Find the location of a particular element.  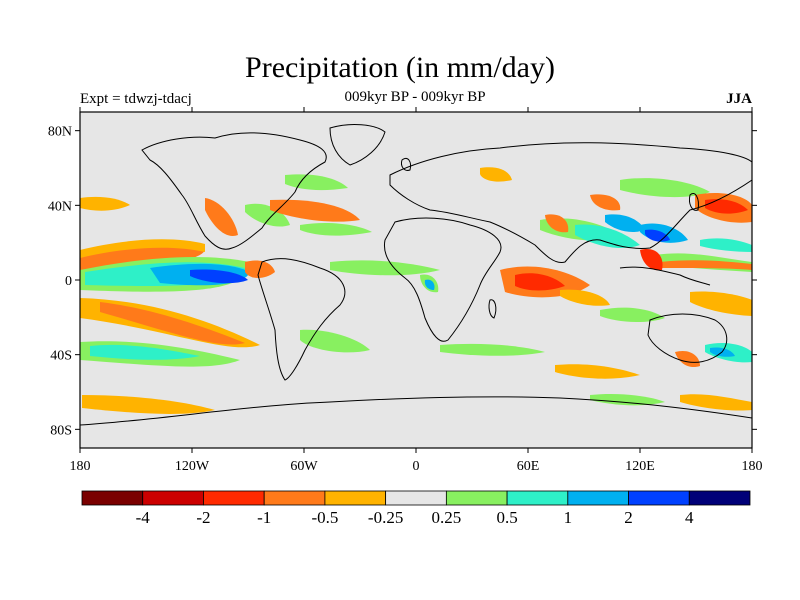

lat-tick-label: 0 is located at coordinates (68, 281).